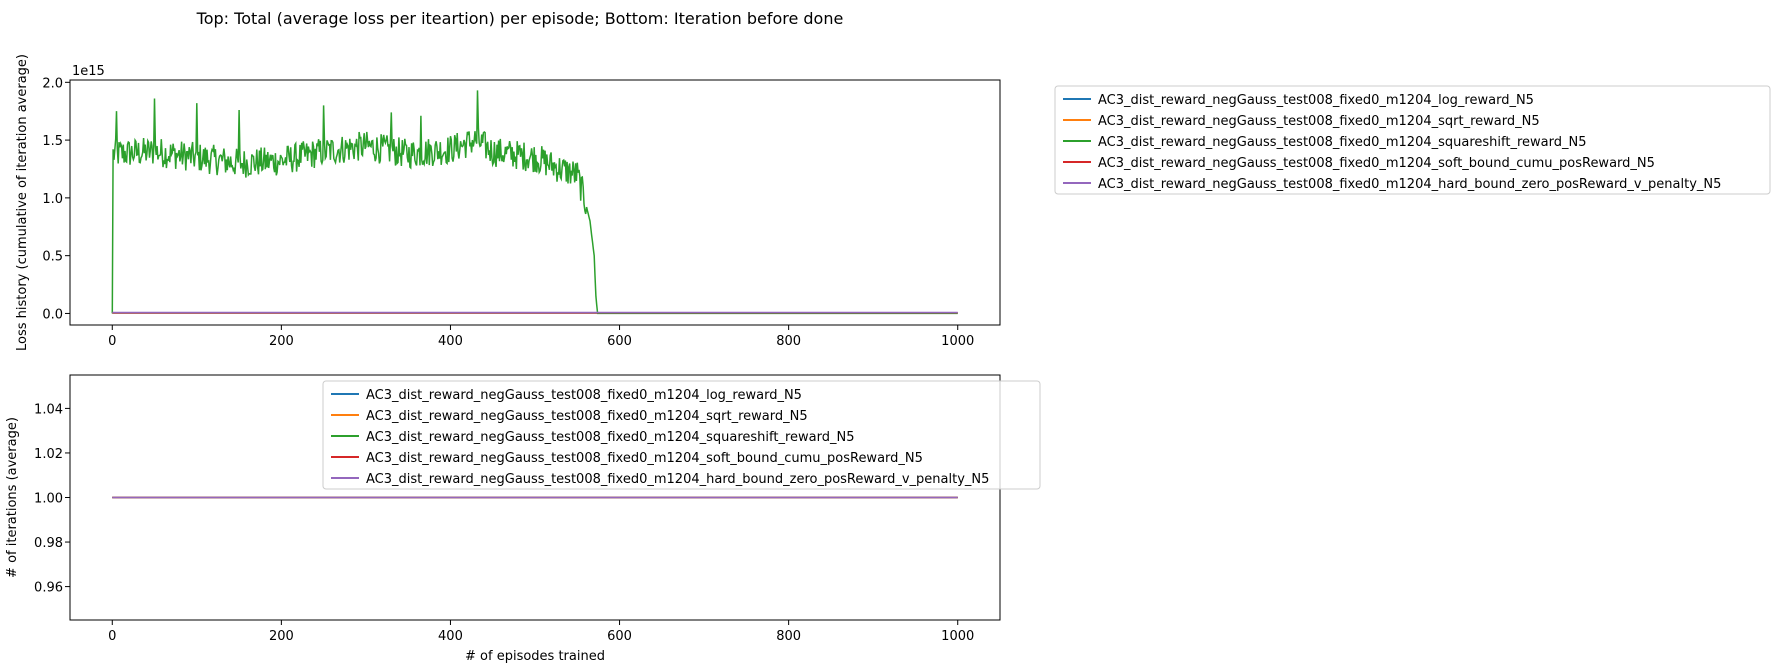 The height and width of the screenshot is (672, 1780). What do you see at coordinates (52, 83) in the screenshot?
I see `y-tick-label: 2.0` at bounding box center [52, 83].